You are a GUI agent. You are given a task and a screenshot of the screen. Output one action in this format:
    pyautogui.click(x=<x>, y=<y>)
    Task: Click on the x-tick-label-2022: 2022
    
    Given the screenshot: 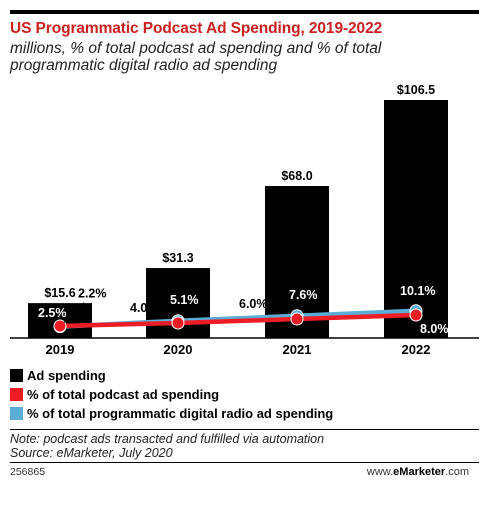 What is the action you would take?
    pyautogui.click(x=416, y=349)
    